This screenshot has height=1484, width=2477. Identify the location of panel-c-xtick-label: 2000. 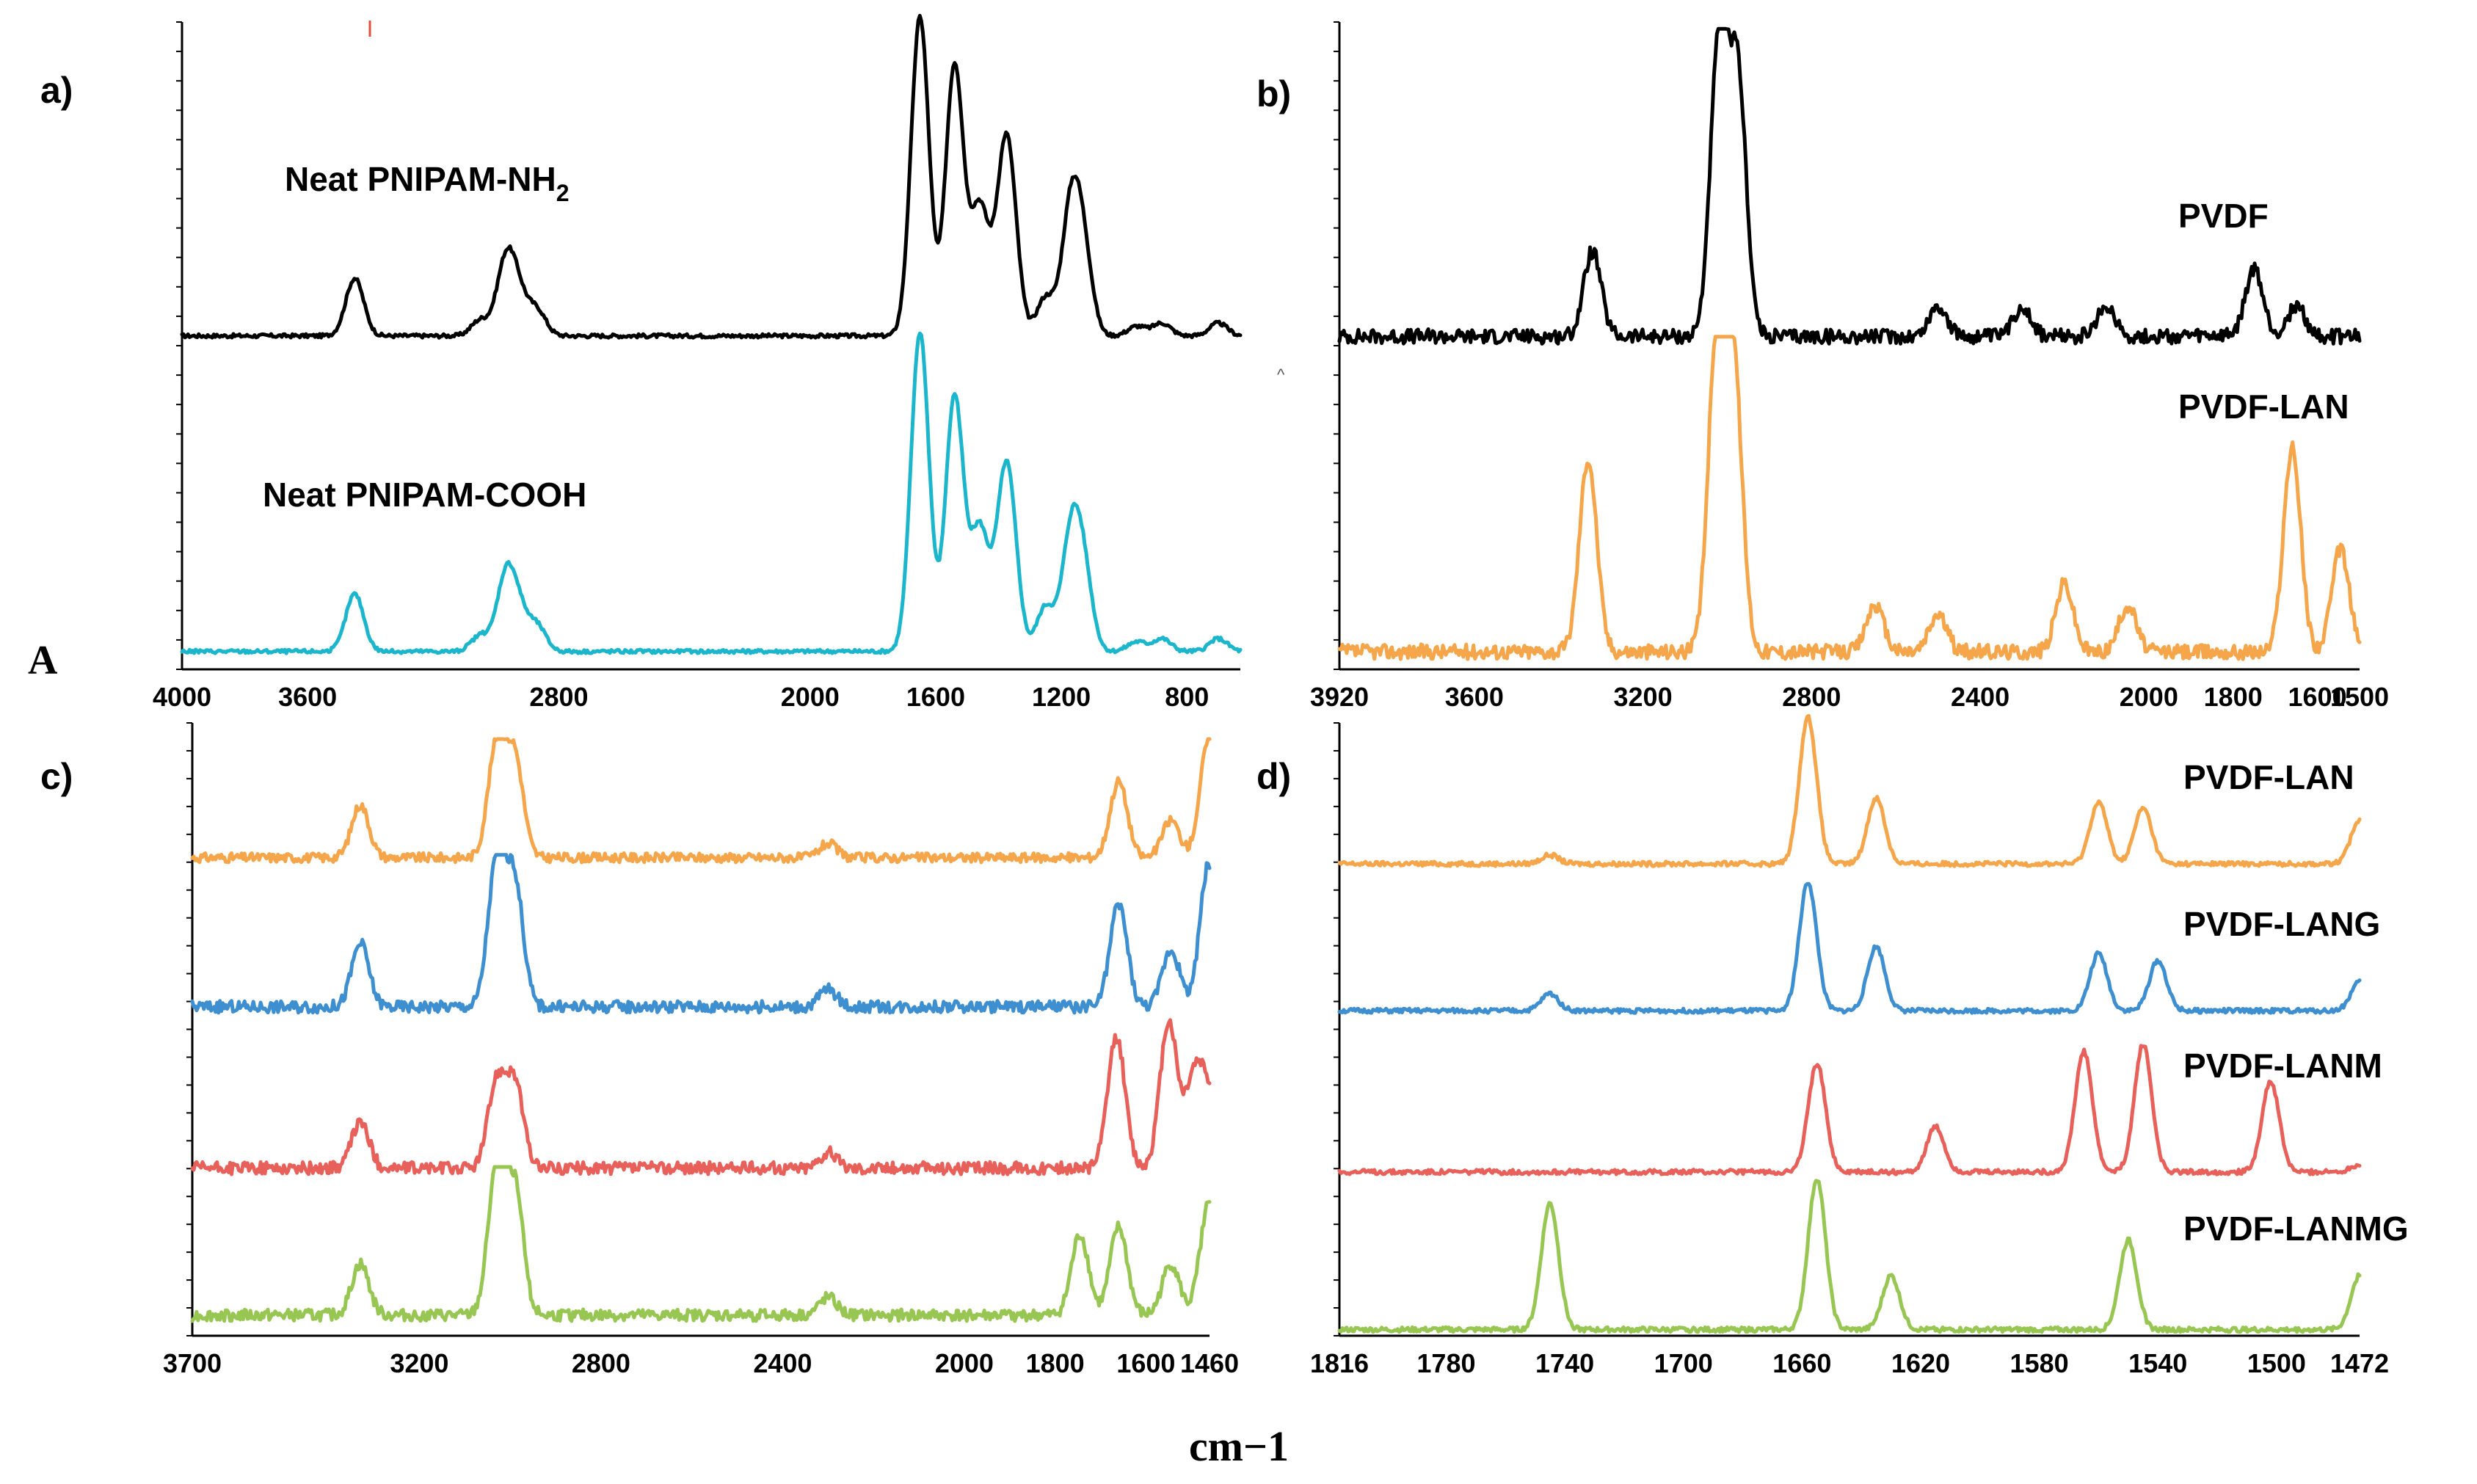
(964, 1363).